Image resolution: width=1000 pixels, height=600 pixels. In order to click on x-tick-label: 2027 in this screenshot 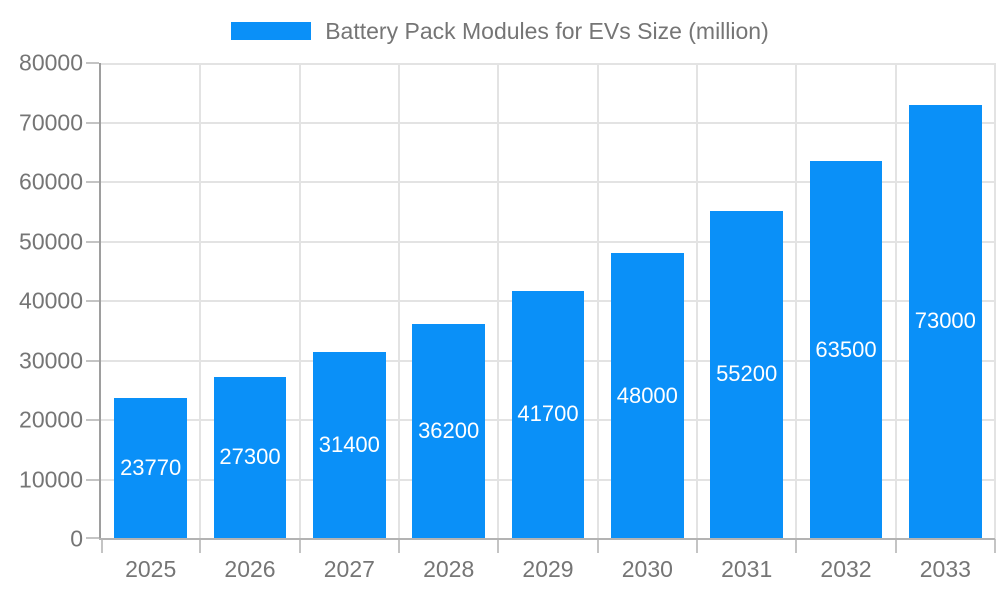, I will do `click(349, 569)`.